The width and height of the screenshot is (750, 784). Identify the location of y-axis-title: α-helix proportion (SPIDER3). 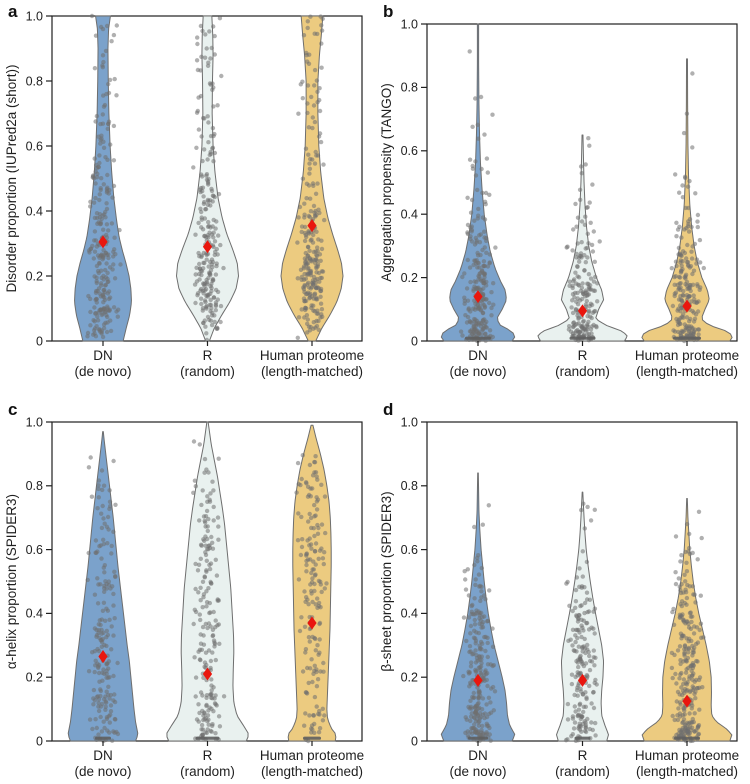
(11, 581).